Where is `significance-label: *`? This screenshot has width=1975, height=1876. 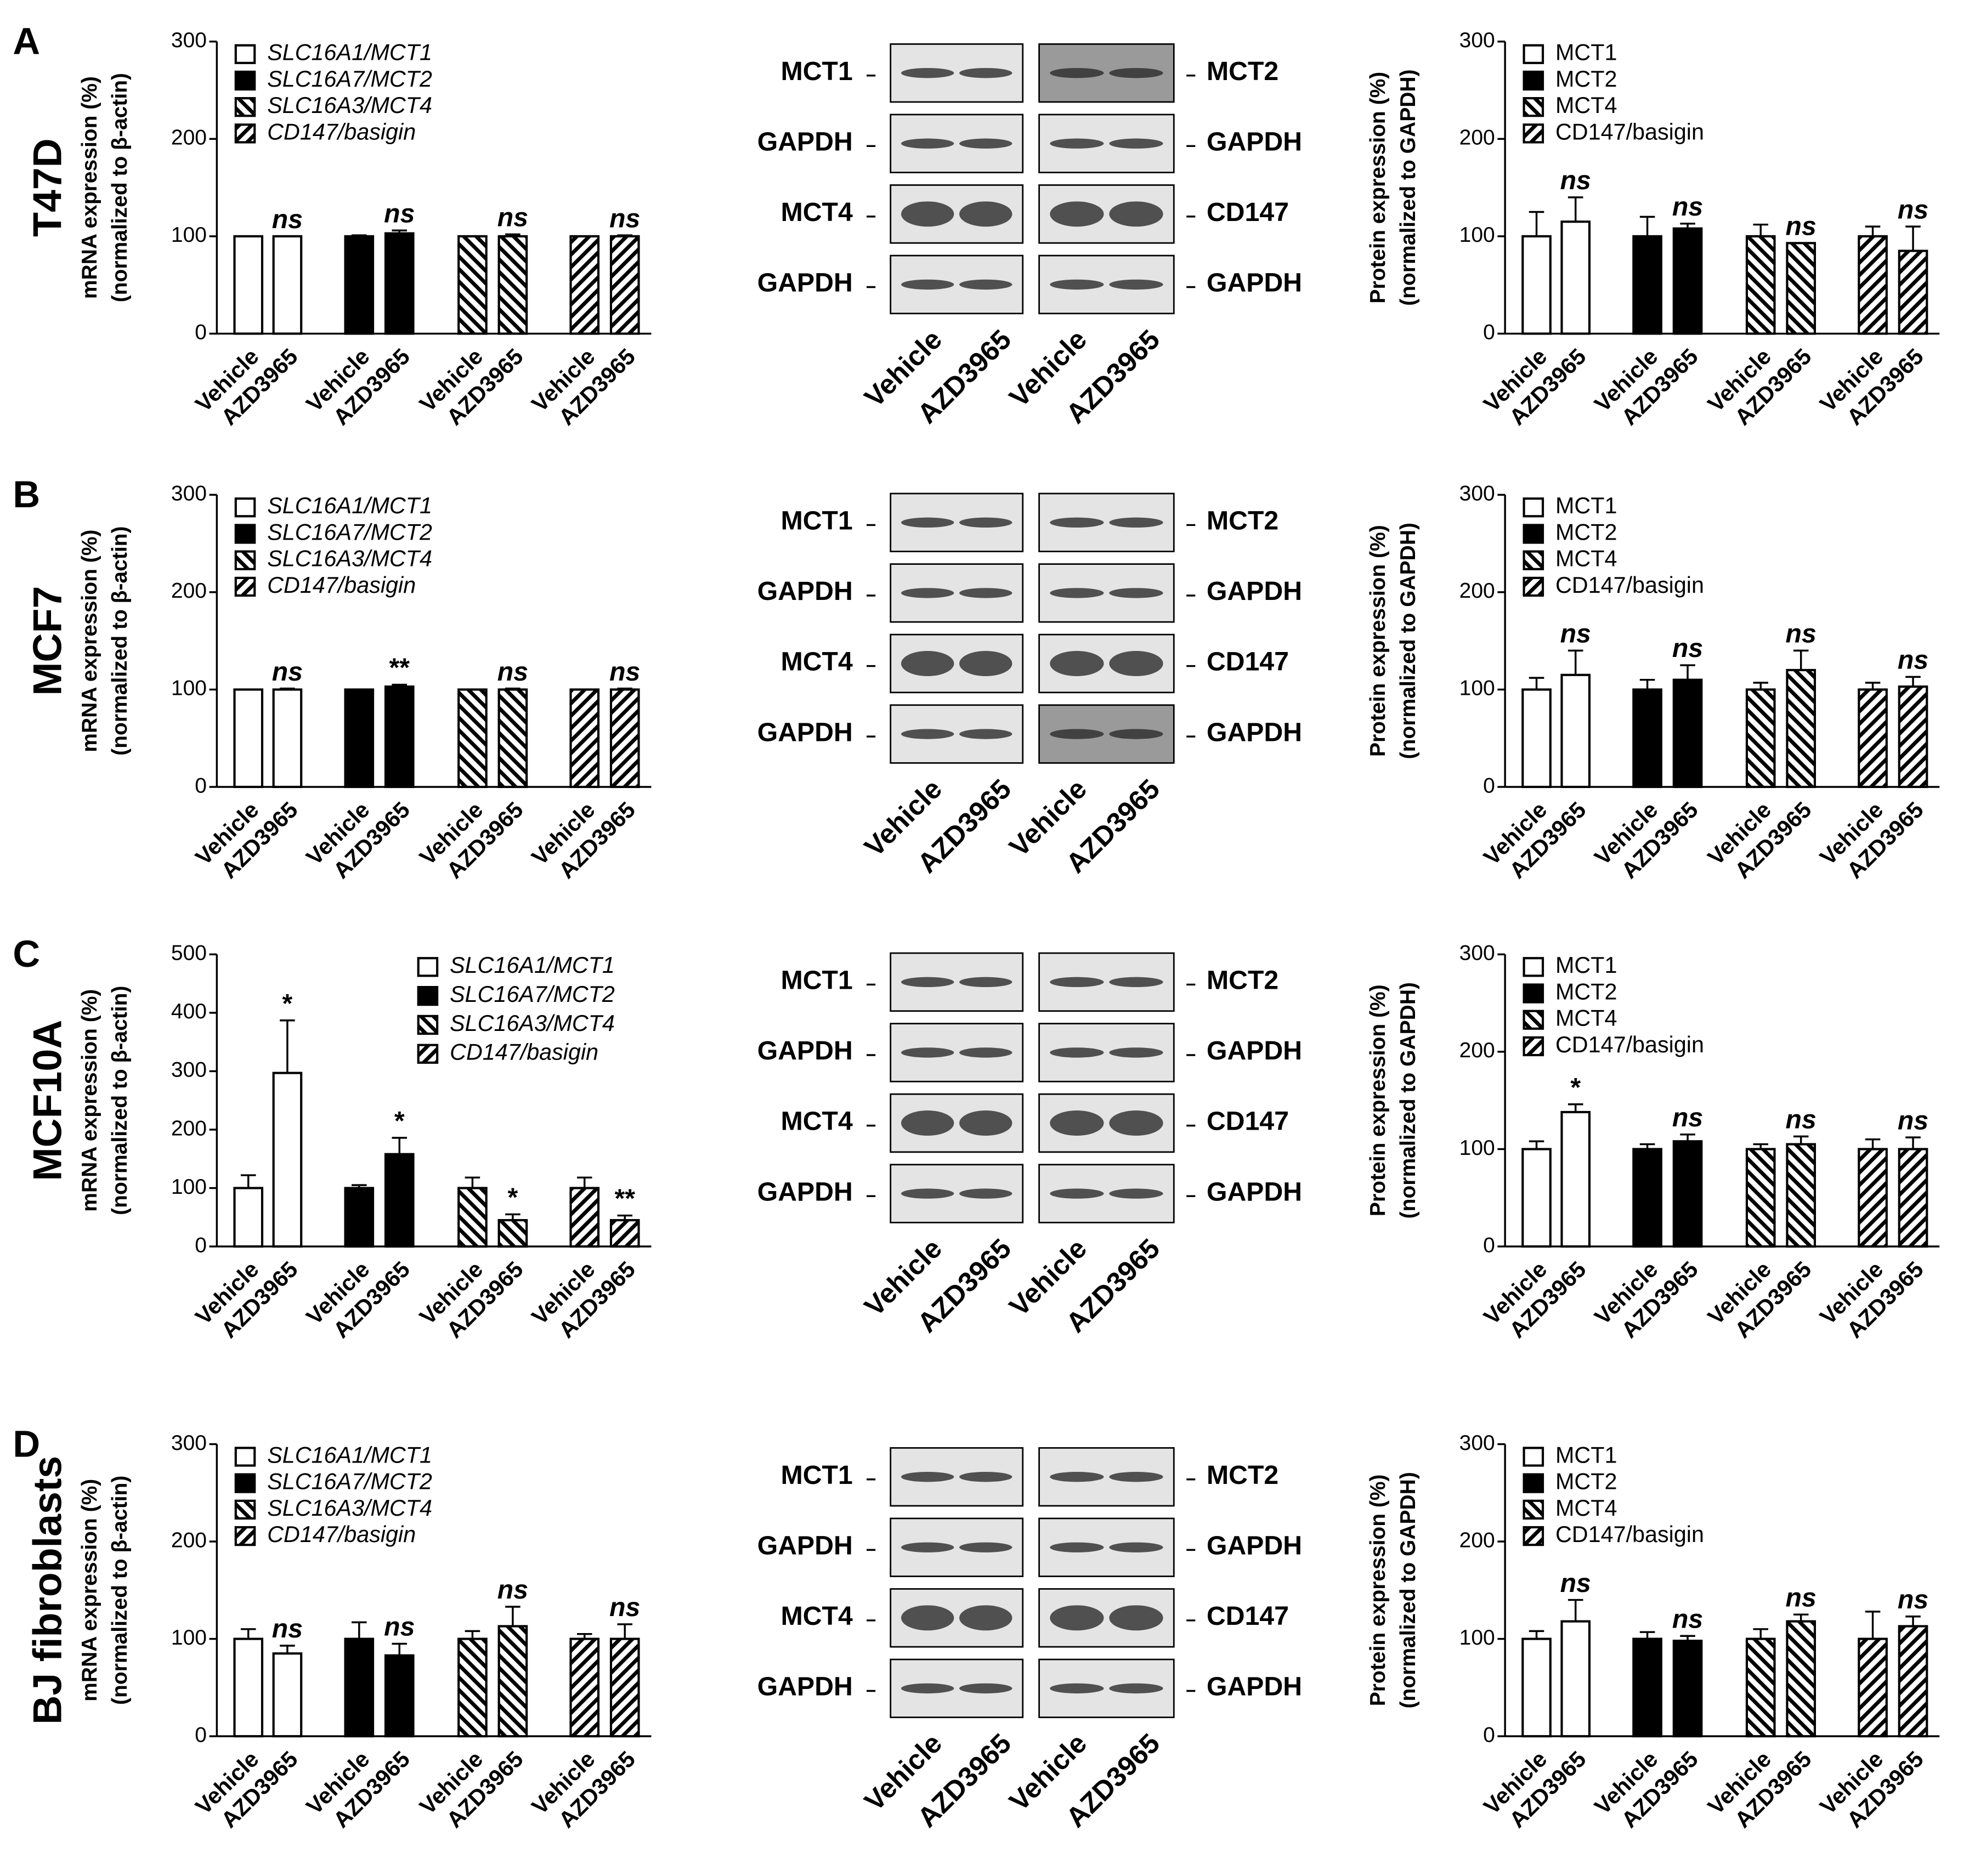
significance-label: * is located at coordinates (287, 1003).